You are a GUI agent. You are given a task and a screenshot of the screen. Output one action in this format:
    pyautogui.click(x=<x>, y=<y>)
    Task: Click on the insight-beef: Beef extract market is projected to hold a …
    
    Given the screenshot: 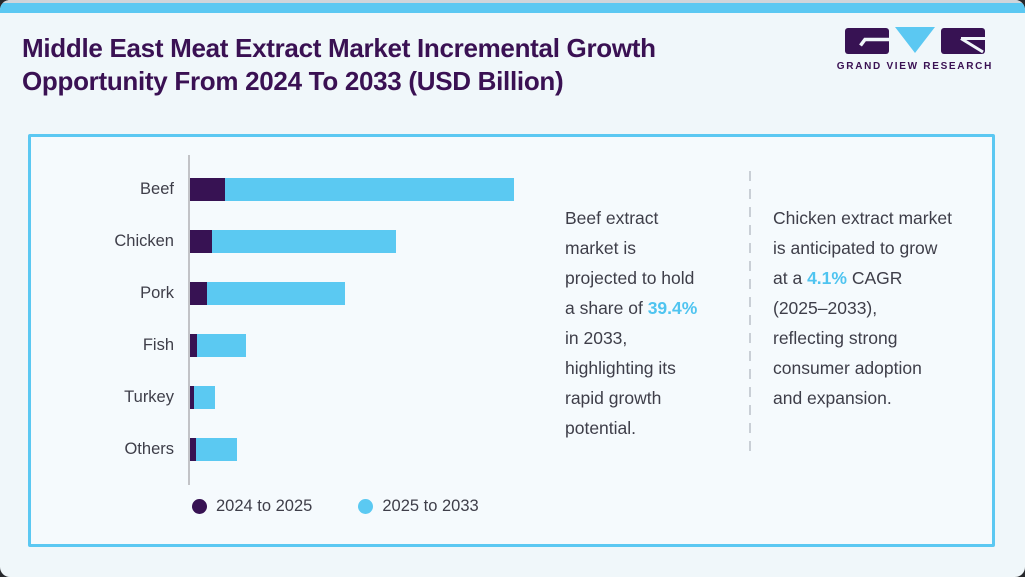 What is the action you would take?
    pyautogui.click(x=649, y=290)
    